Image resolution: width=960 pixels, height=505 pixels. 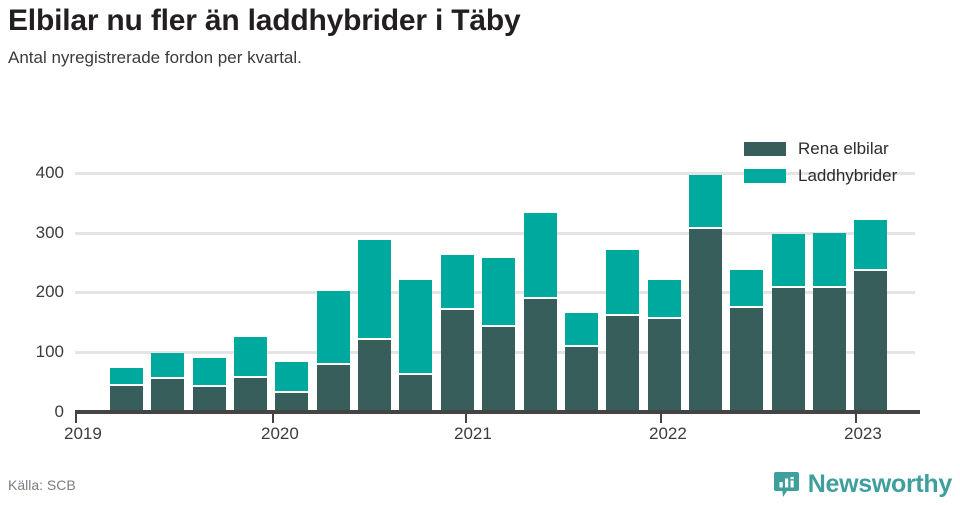 I want to click on y-axis-tick-label: 0, so click(x=59, y=411).